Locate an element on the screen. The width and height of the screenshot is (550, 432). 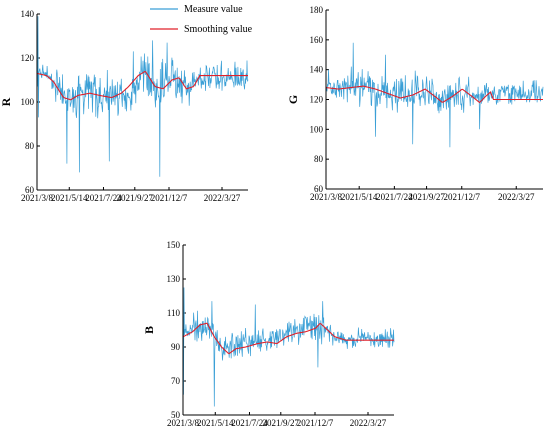
y-axis-label: G is located at coordinates (293, 99).